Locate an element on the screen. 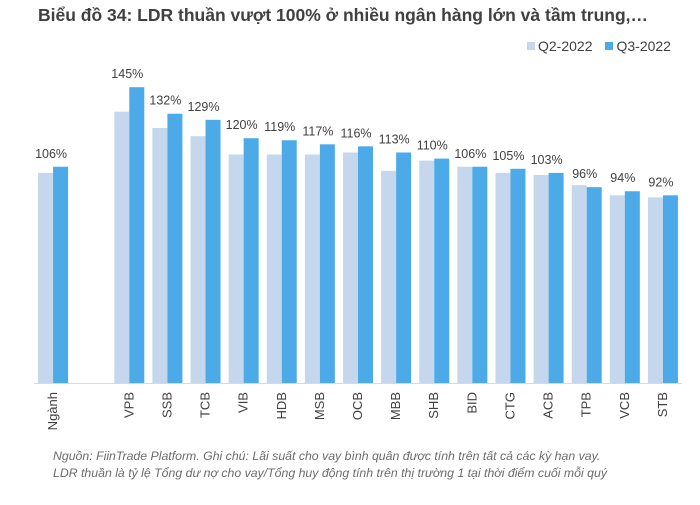 This screenshot has height=505, width=700. x-tick-label-MBB: MBB is located at coordinates (395, 406).